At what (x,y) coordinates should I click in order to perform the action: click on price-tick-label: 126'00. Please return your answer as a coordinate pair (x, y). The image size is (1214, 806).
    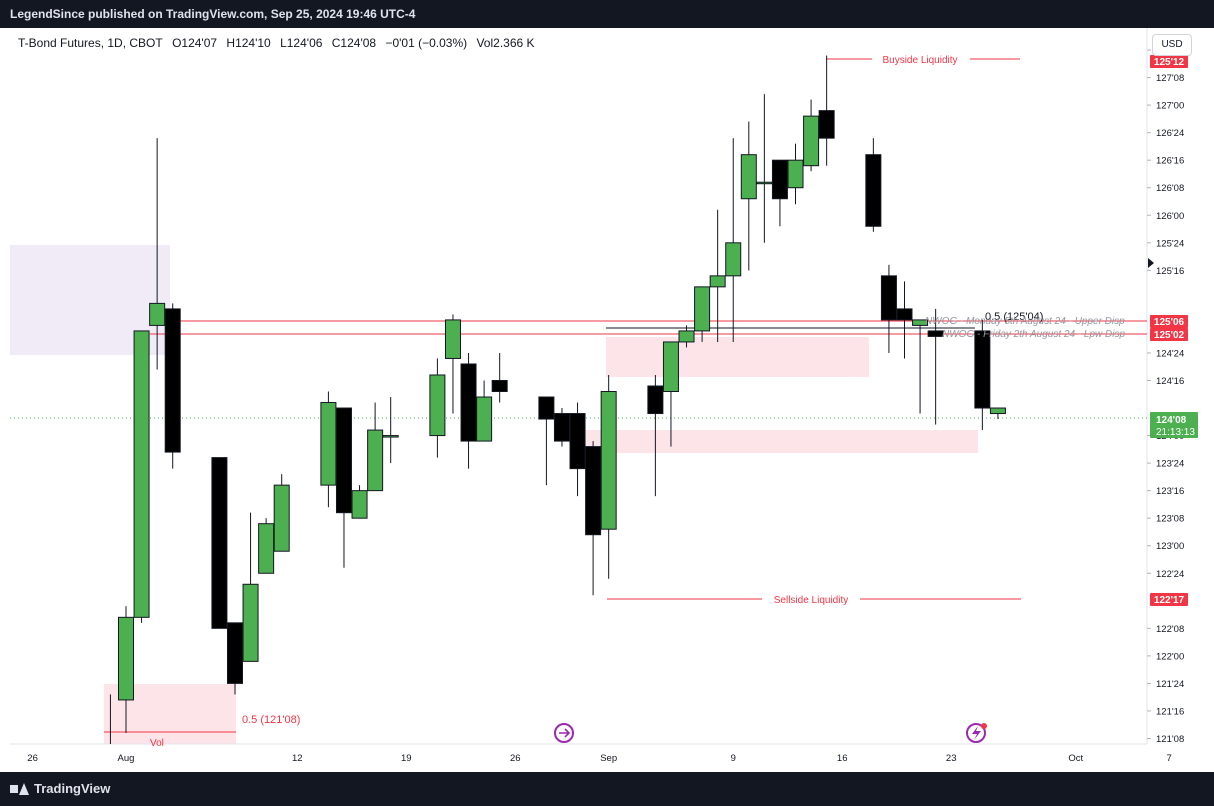
    Looking at the image, I should click on (1170, 216).